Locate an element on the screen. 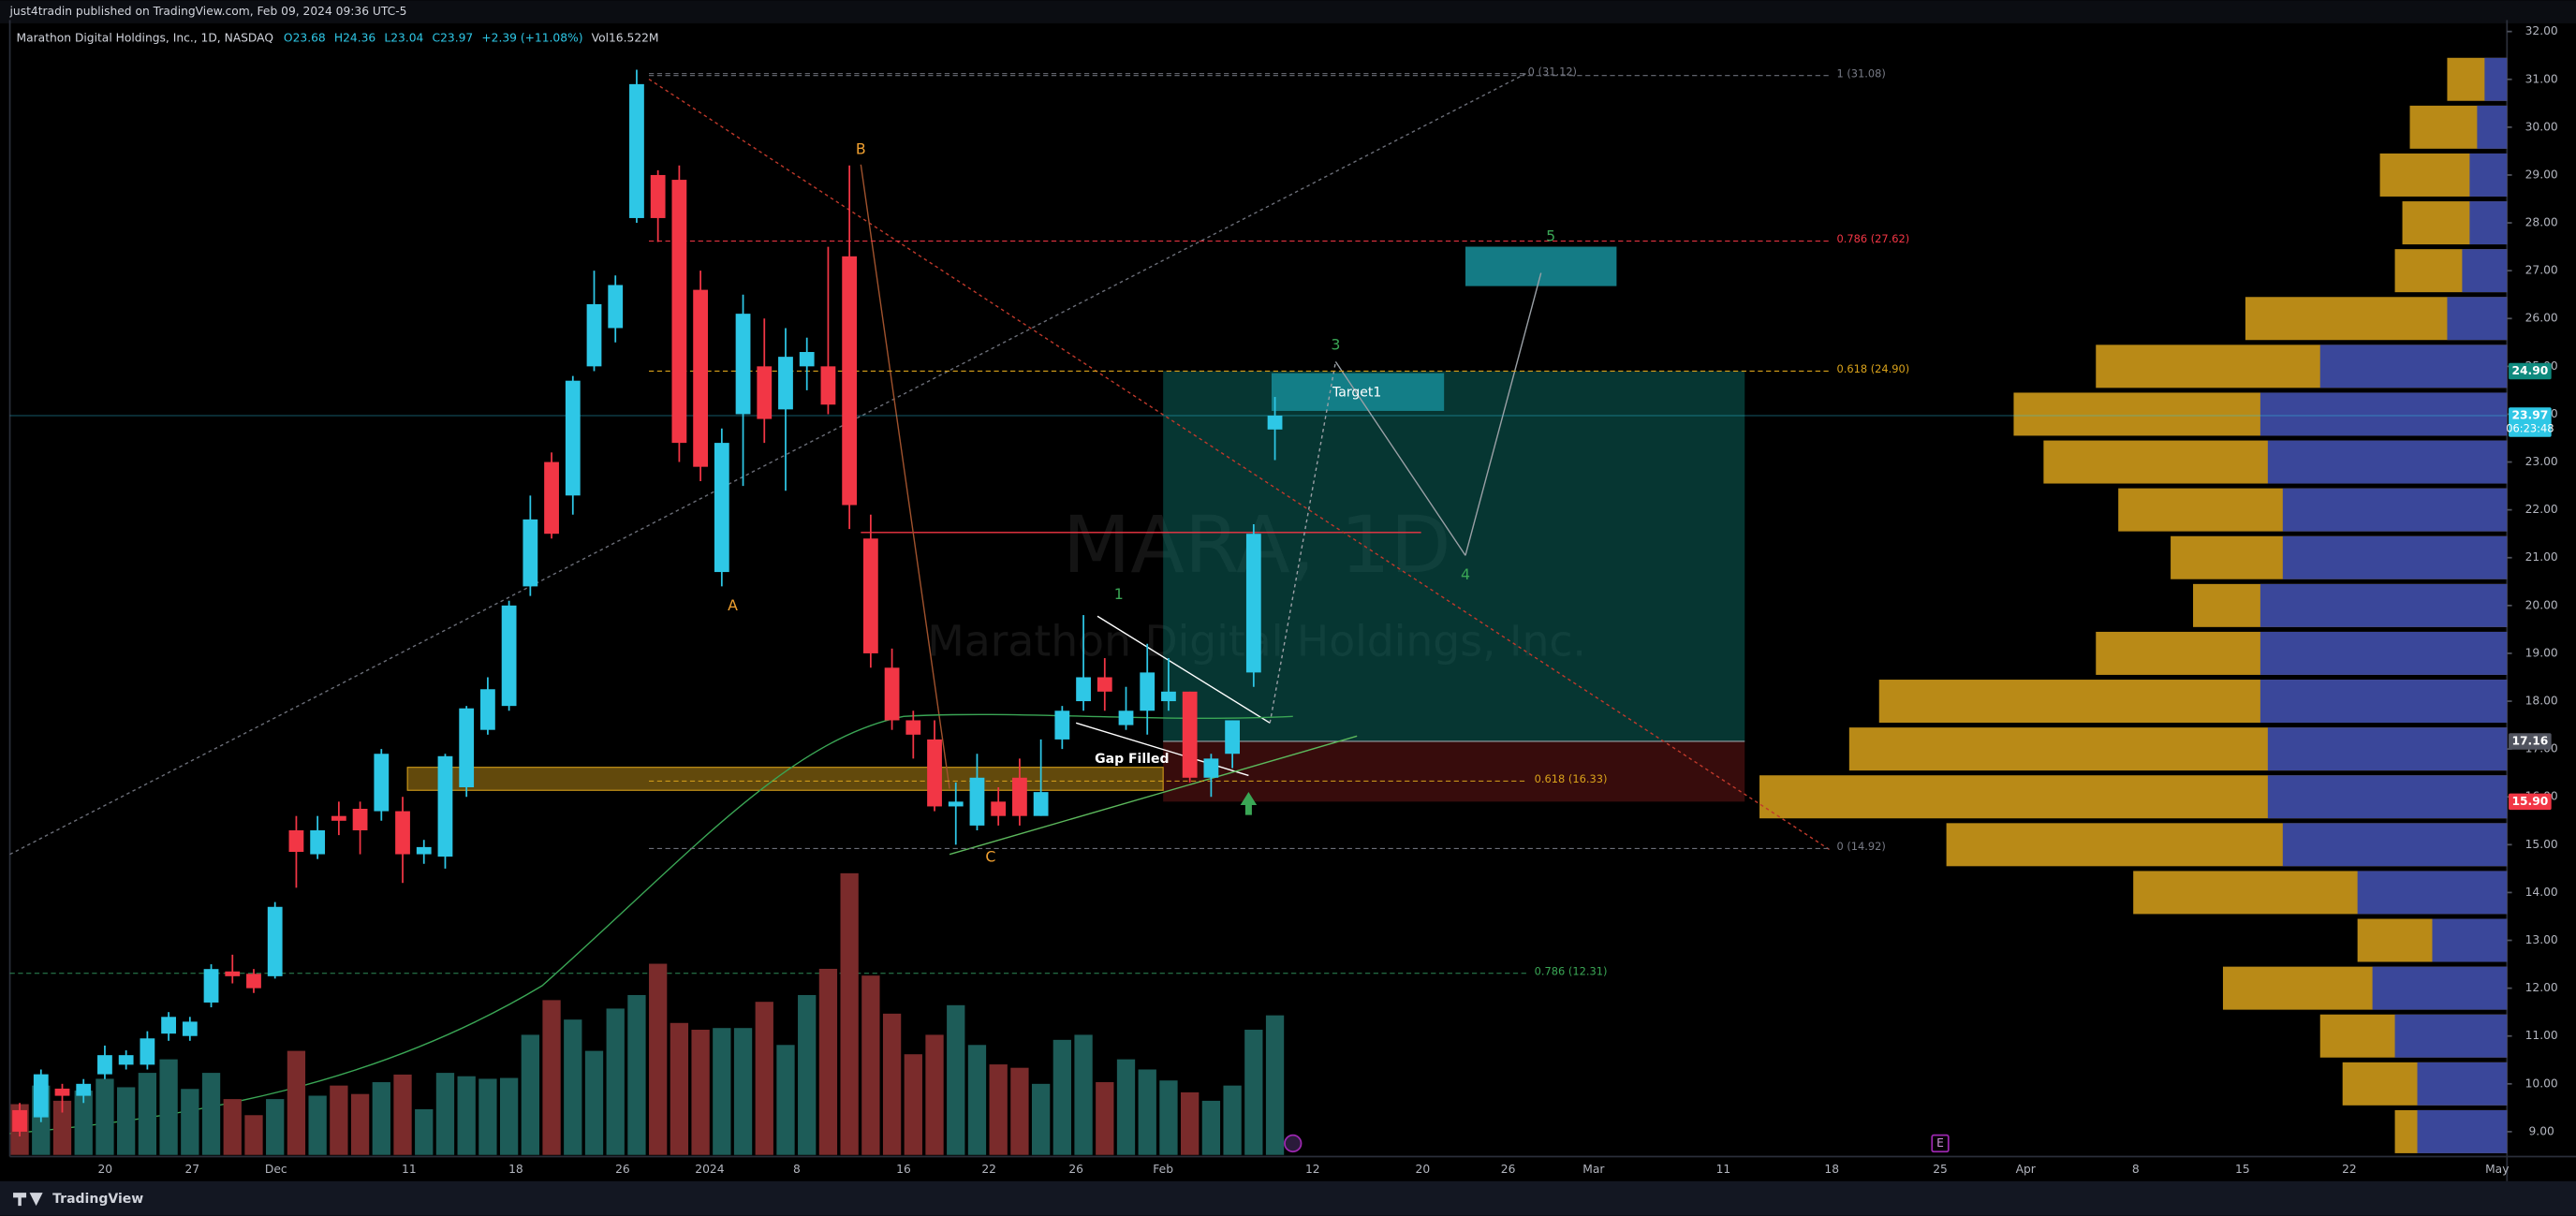  y-tick-label: 19.00 is located at coordinates (2541, 652).